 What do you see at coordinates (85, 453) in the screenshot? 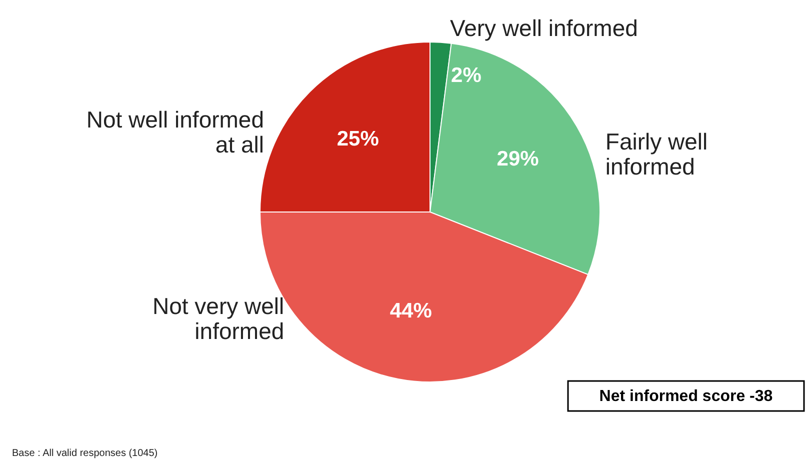
I see `text: Base : All valid responses (1045)` at bounding box center [85, 453].